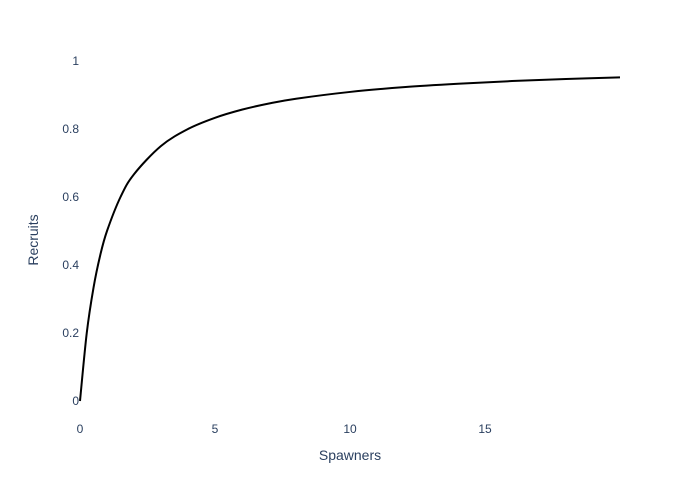 This screenshot has width=700, height=500. Describe the element at coordinates (70, 197) in the screenshot. I see `y-tick-label: 0.6` at that location.